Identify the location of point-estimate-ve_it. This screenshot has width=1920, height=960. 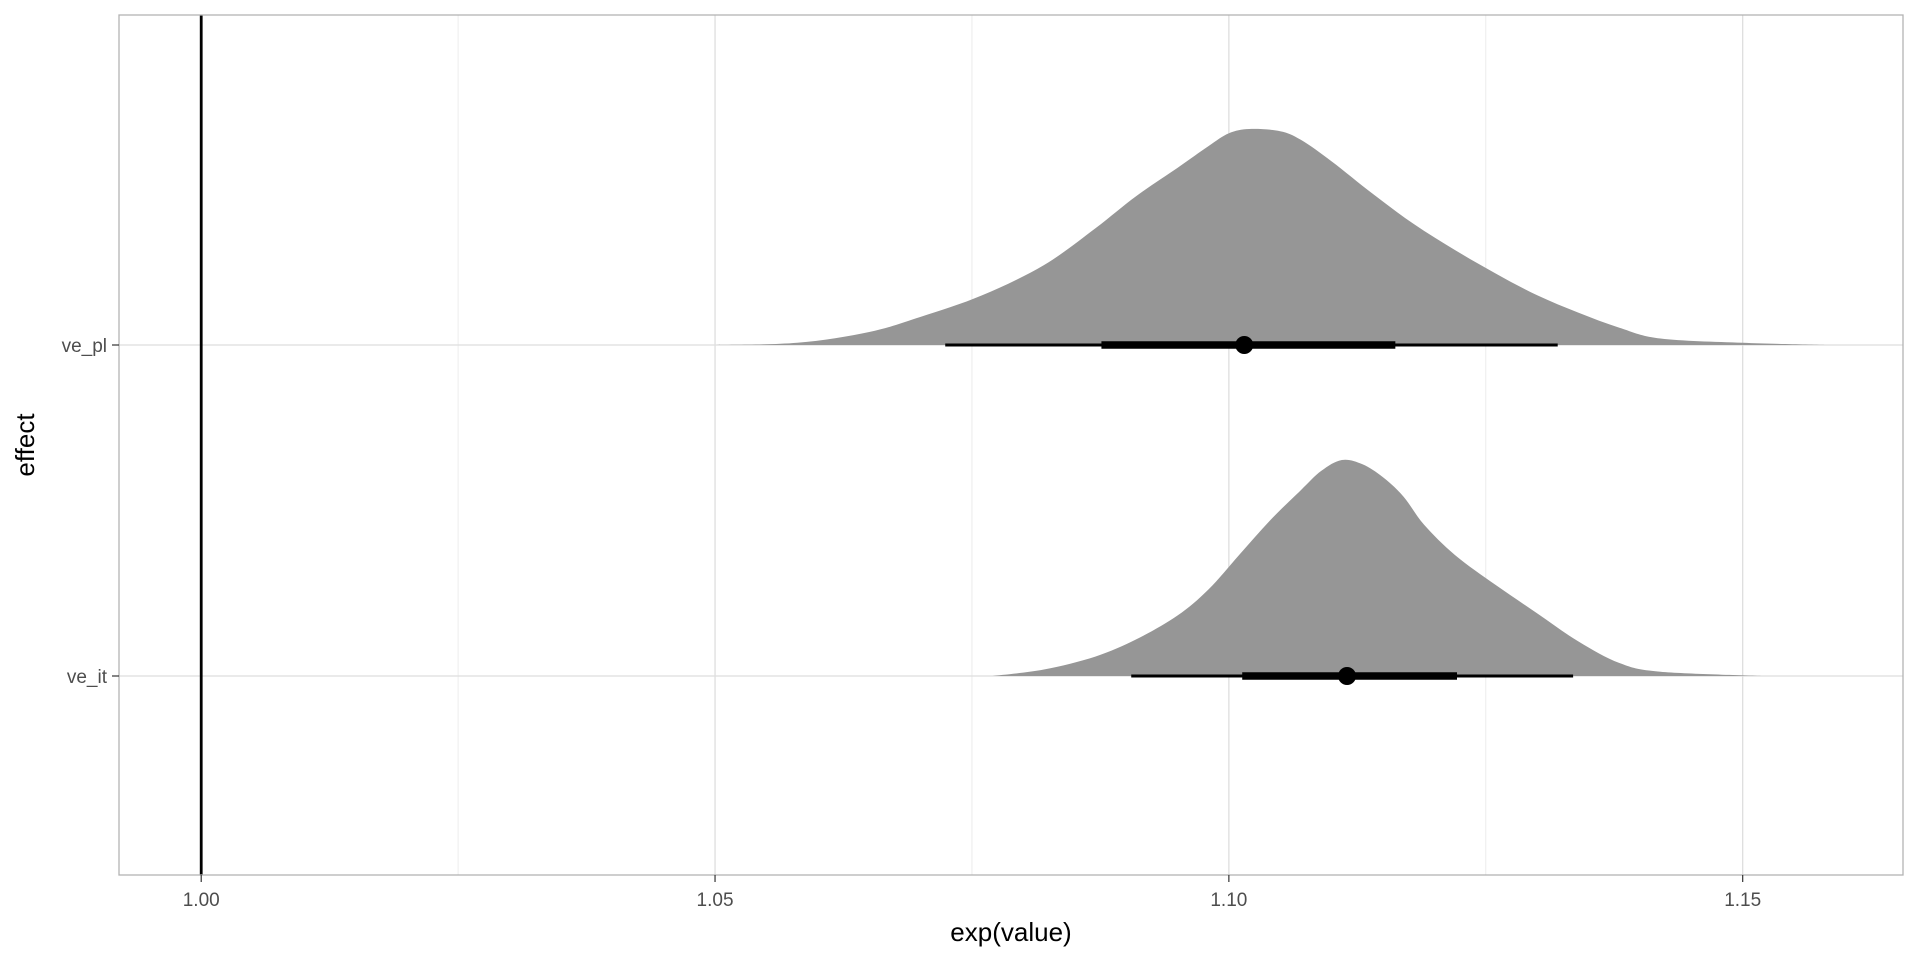
(1347, 676).